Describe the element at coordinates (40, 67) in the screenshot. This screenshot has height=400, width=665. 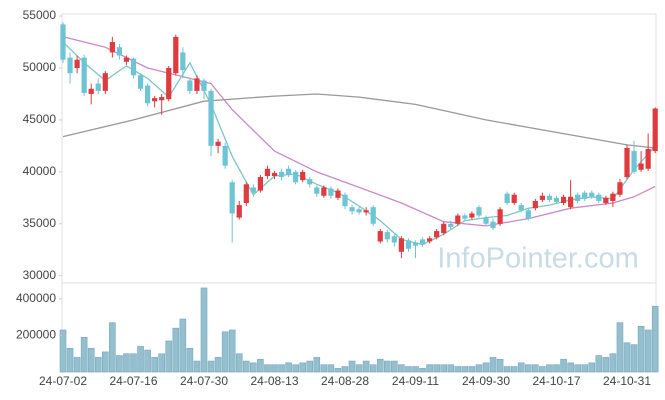
I see `y-tick-label: 50000` at that location.